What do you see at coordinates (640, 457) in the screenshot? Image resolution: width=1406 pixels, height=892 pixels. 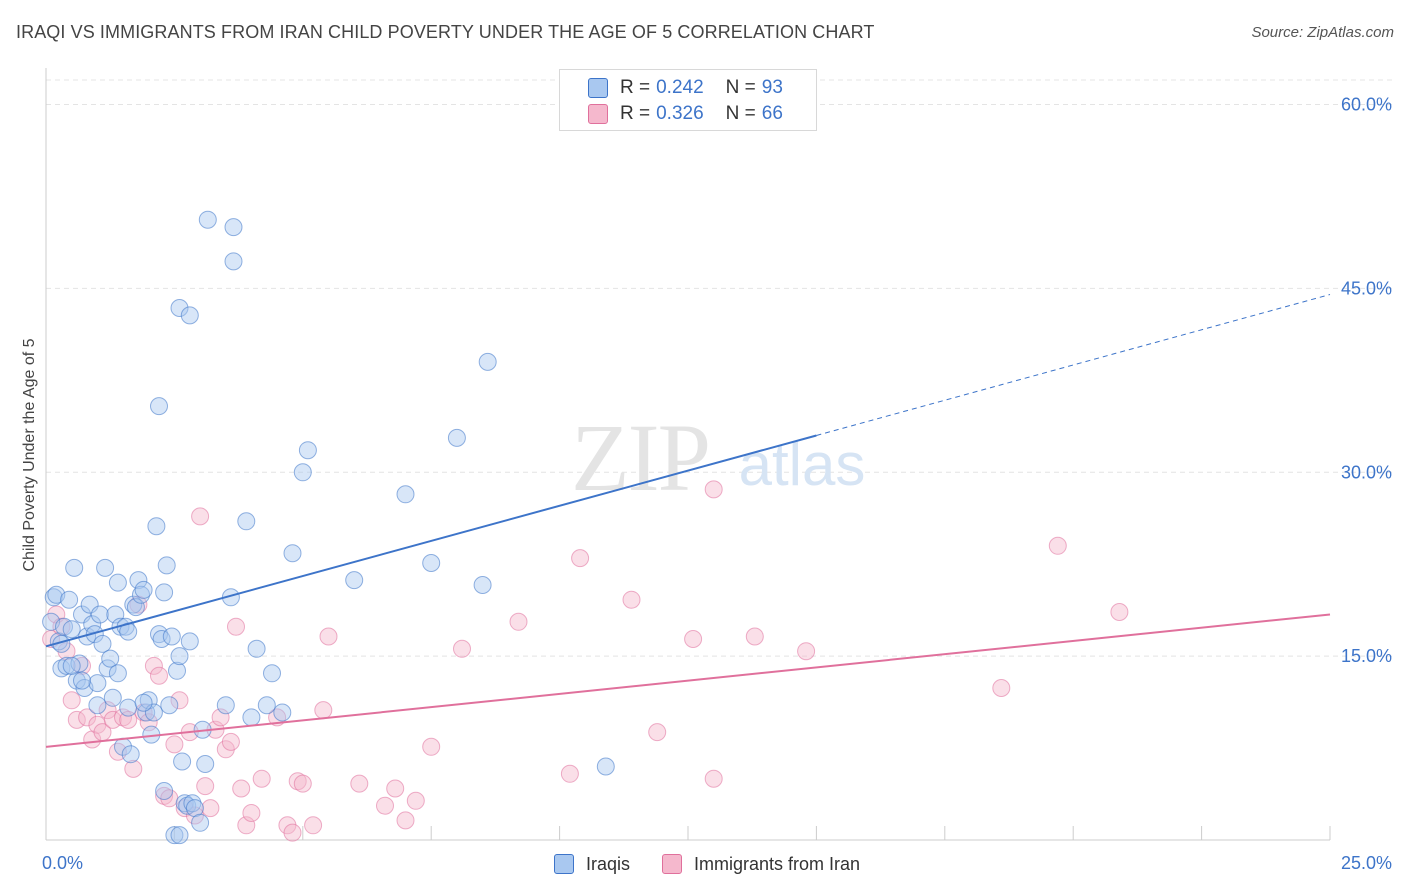 I see `watermark-zip: ZIP` at bounding box center [640, 457].